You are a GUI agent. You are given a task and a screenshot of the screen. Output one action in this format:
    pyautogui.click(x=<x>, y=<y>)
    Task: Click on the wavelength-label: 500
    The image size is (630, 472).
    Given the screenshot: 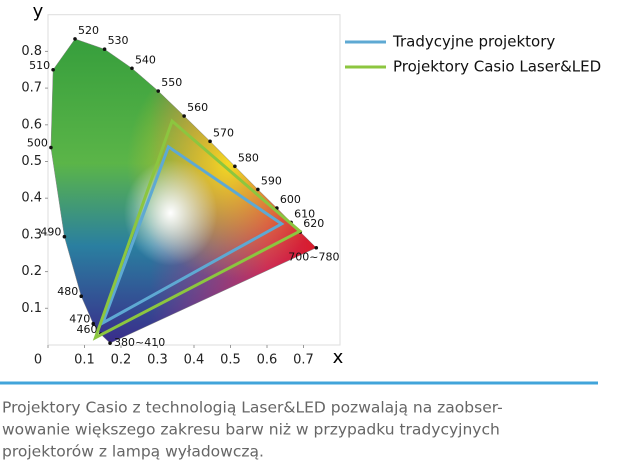 What is the action you would take?
    pyautogui.click(x=37, y=143)
    